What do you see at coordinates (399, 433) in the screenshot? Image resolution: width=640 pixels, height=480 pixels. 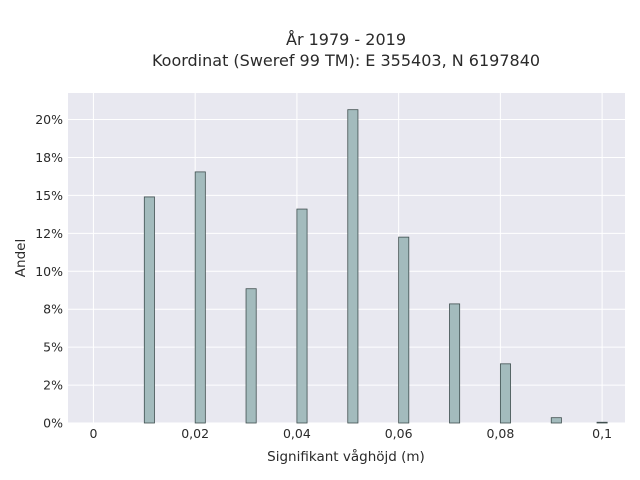 I see `x-tick-label: 0,06` at bounding box center [399, 433].